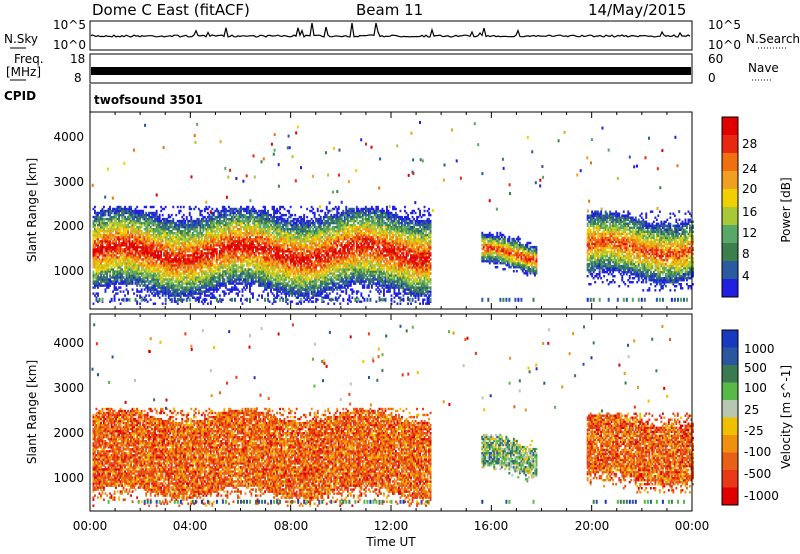  What do you see at coordinates (69, 45) in the screenshot?
I see `nsky-tick-bottom: 10^0` at bounding box center [69, 45].